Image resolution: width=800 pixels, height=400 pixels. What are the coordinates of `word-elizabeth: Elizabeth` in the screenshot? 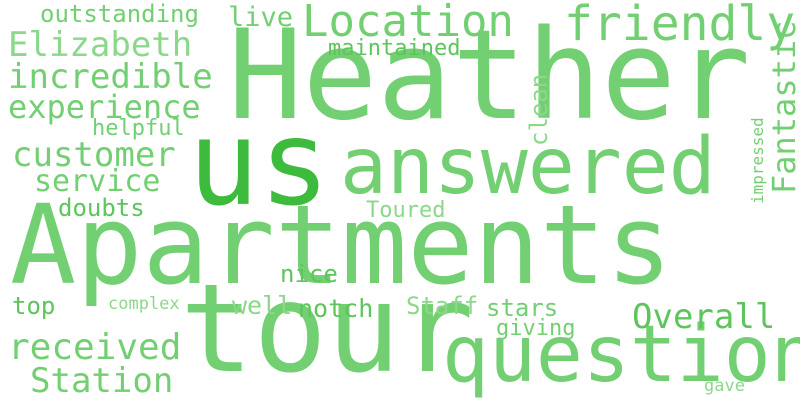 It's located at (100, 45).